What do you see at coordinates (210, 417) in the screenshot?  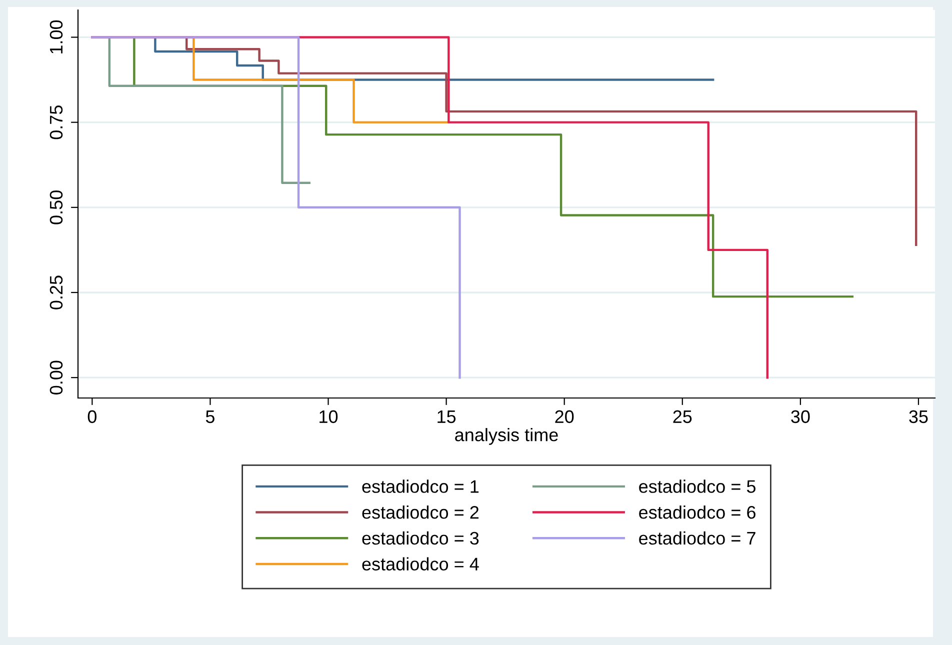 I see `x-tick-label: 5` at bounding box center [210, 417].